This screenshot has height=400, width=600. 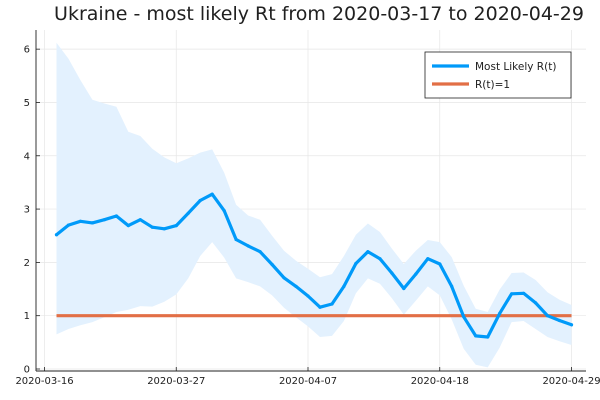 What do you see at coordinates (492, 85) in the screenshot?
I see `legend-label-reference: R(t)=1` at bounding box center [492, 85].